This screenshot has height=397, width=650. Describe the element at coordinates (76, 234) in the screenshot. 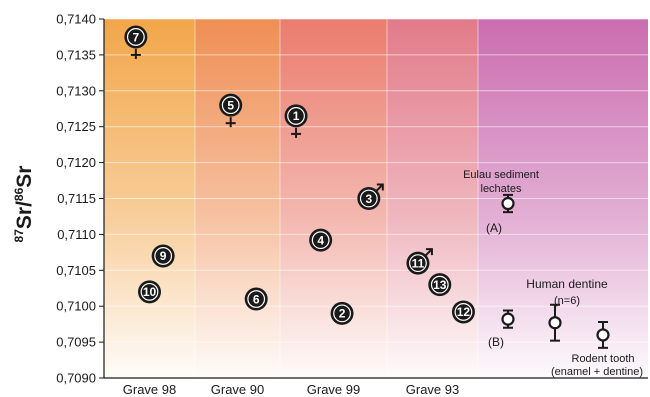

I see `y-tick-label-4: 0,7110` at that location.